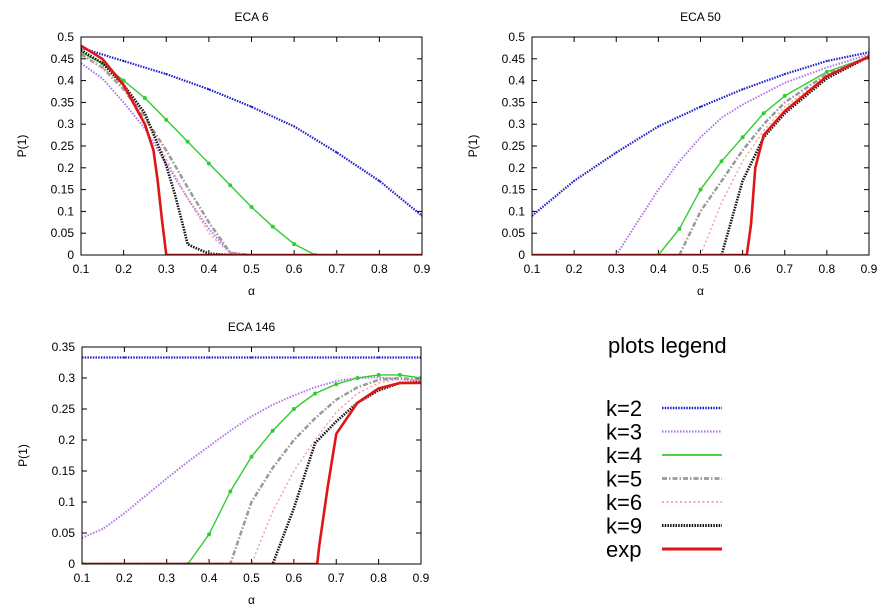  I want to click on legend-label-k4: k=4, so click(624, 455).